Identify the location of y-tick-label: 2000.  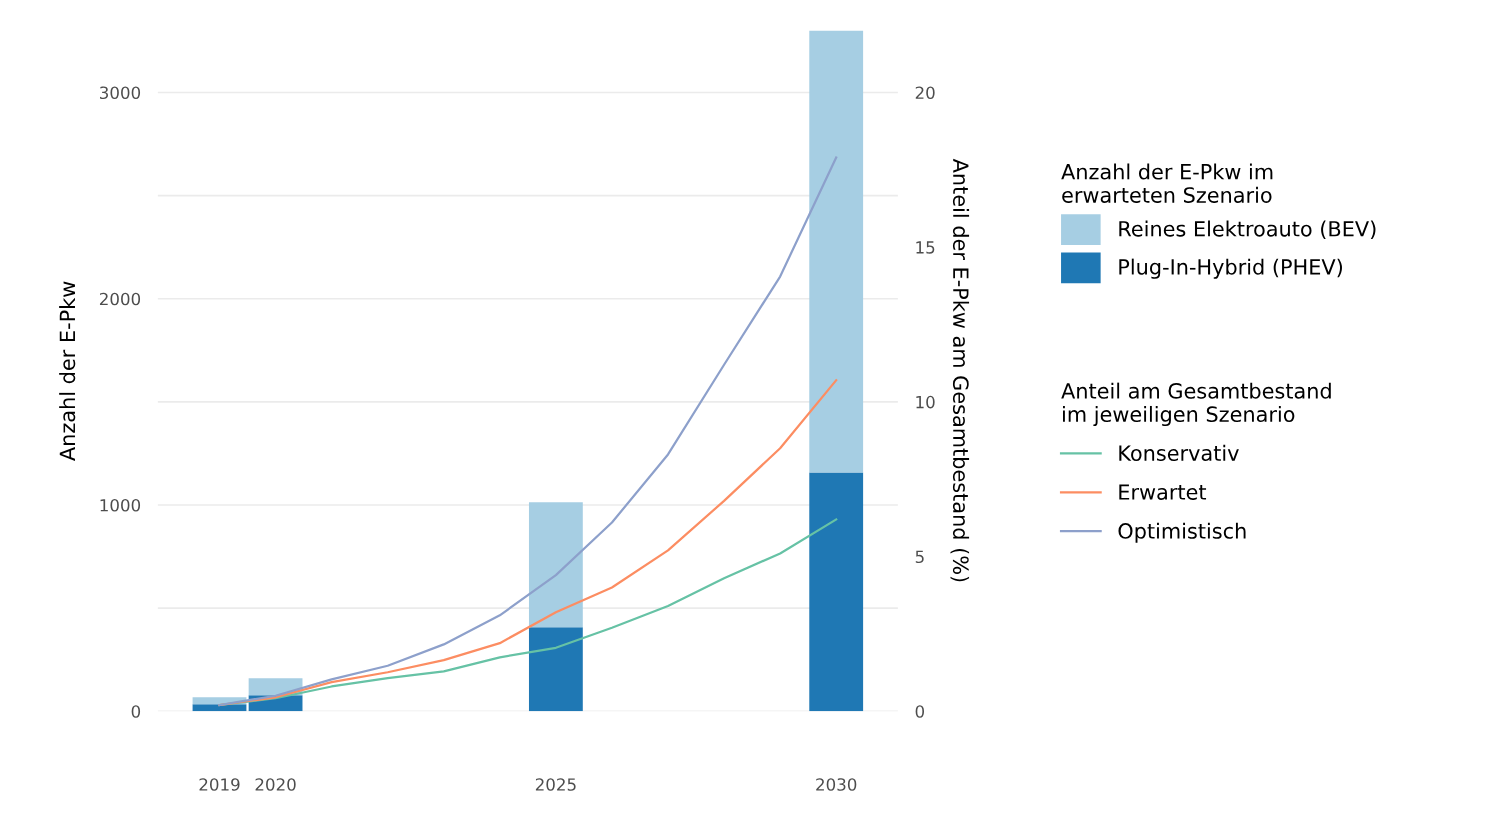
(120, 299).